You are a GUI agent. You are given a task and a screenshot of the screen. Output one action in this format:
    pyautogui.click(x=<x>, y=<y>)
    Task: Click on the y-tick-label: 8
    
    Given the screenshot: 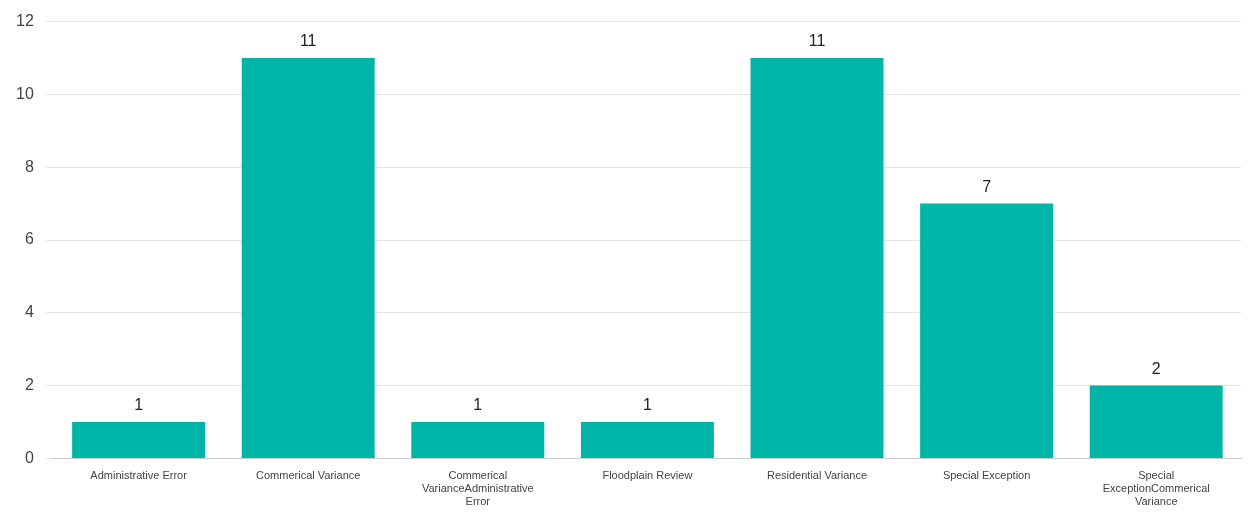 What is the action you would take?
    pyautogui.click(x=29, y=166)
    